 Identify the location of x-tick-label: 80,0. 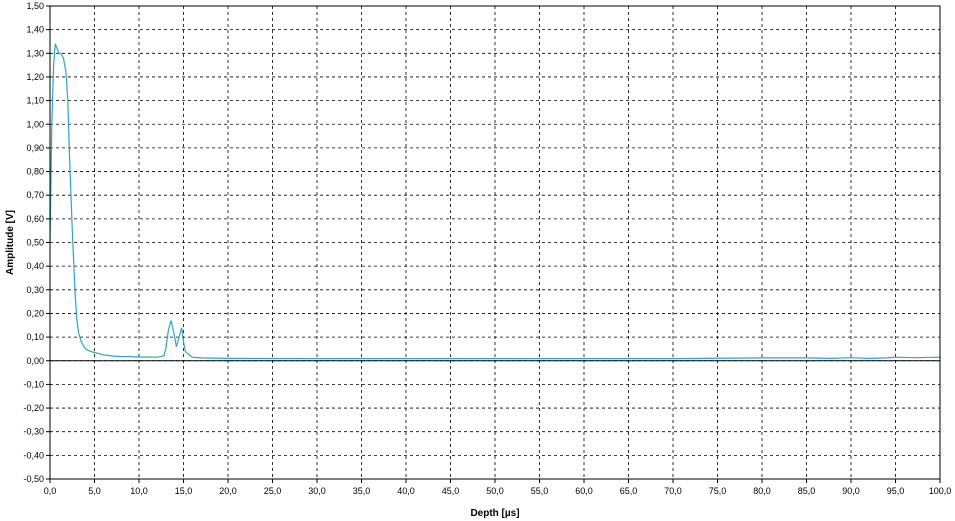
(762, 491).